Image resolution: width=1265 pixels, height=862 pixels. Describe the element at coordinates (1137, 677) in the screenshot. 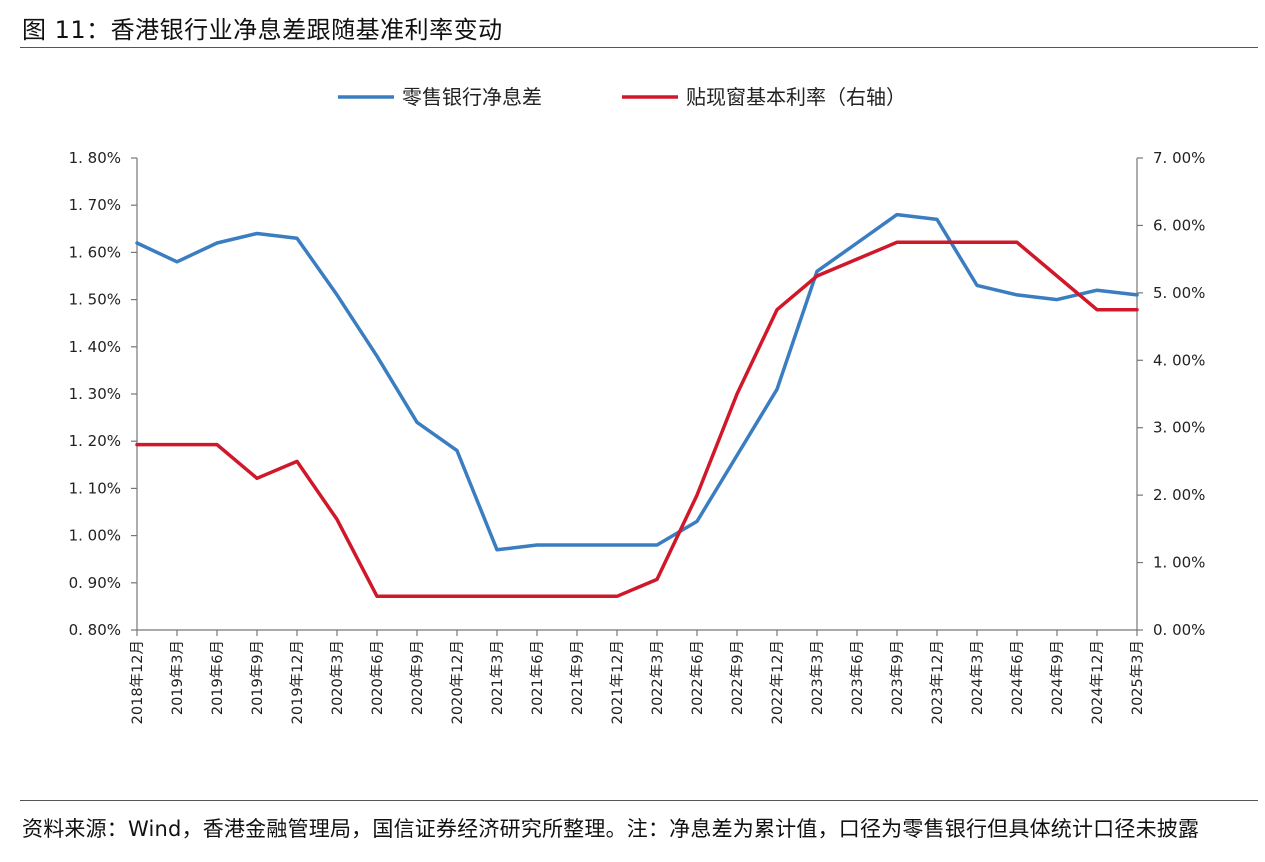

I see `x-tick-label: 2025年3月` at that location.